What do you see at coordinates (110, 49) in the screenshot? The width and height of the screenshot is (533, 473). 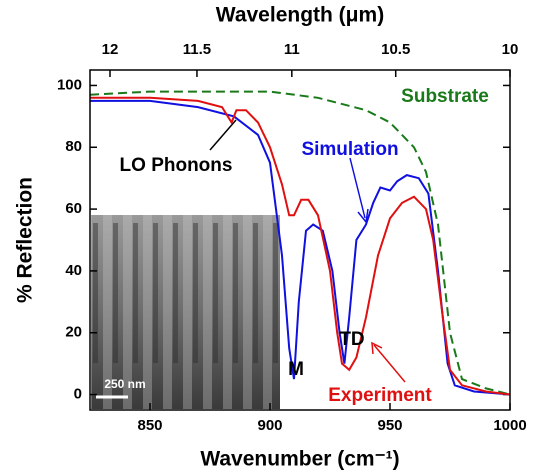 I see `x2-tick-label: 12` at bounding box center [110, 49].